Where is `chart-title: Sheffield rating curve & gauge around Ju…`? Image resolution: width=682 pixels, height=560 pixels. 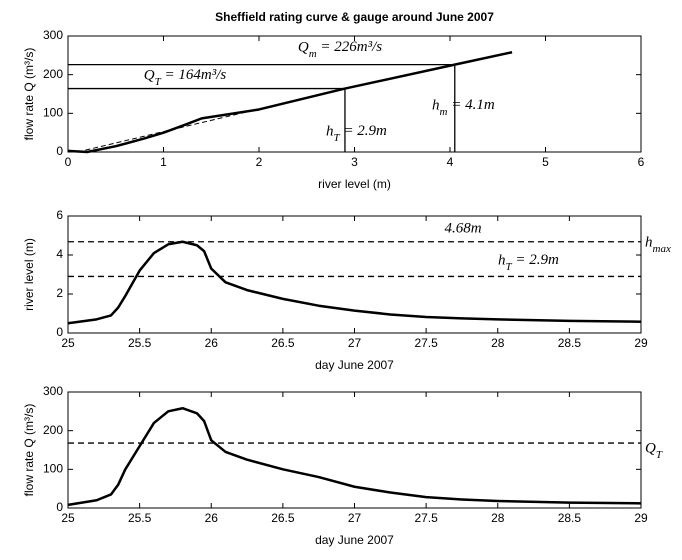 chart-title: Sheffield rating curve & gauge around Ju… is located at coordinates (354, 17).